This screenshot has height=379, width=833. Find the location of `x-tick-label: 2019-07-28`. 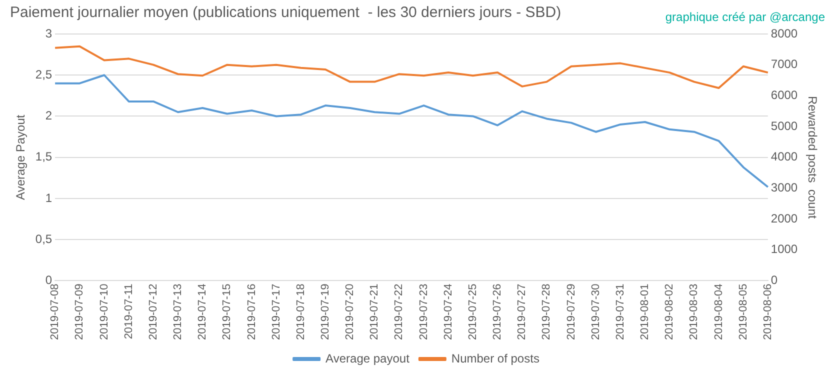

x-tick-label: 2019-07-28 is located at coordinates (546, 312).